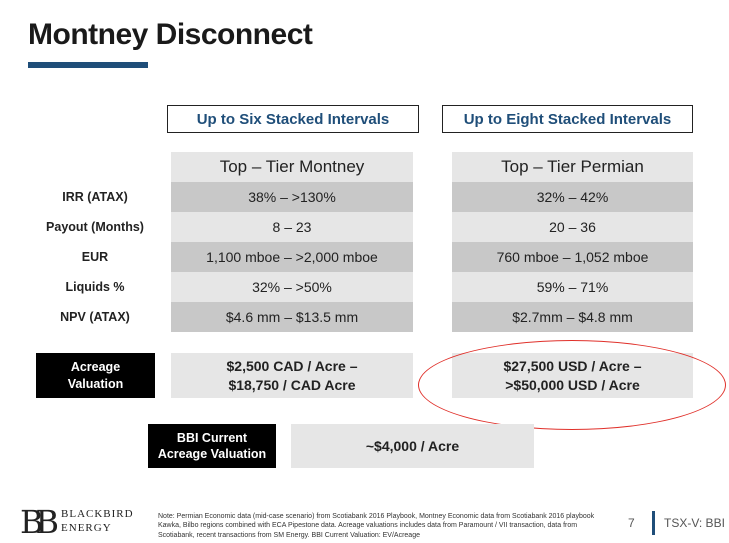 Image resolution: width=729 pixels, height=543 pixels. Describe the element at coordinates (95, 367) in the screenshot. I see `label-line: Acreage` at that location.